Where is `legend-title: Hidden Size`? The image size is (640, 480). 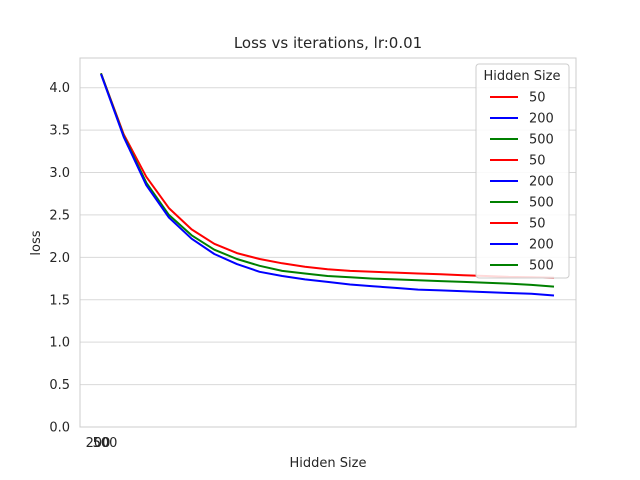 legend-title: Hidden Size is located at coordinates (522, 76).